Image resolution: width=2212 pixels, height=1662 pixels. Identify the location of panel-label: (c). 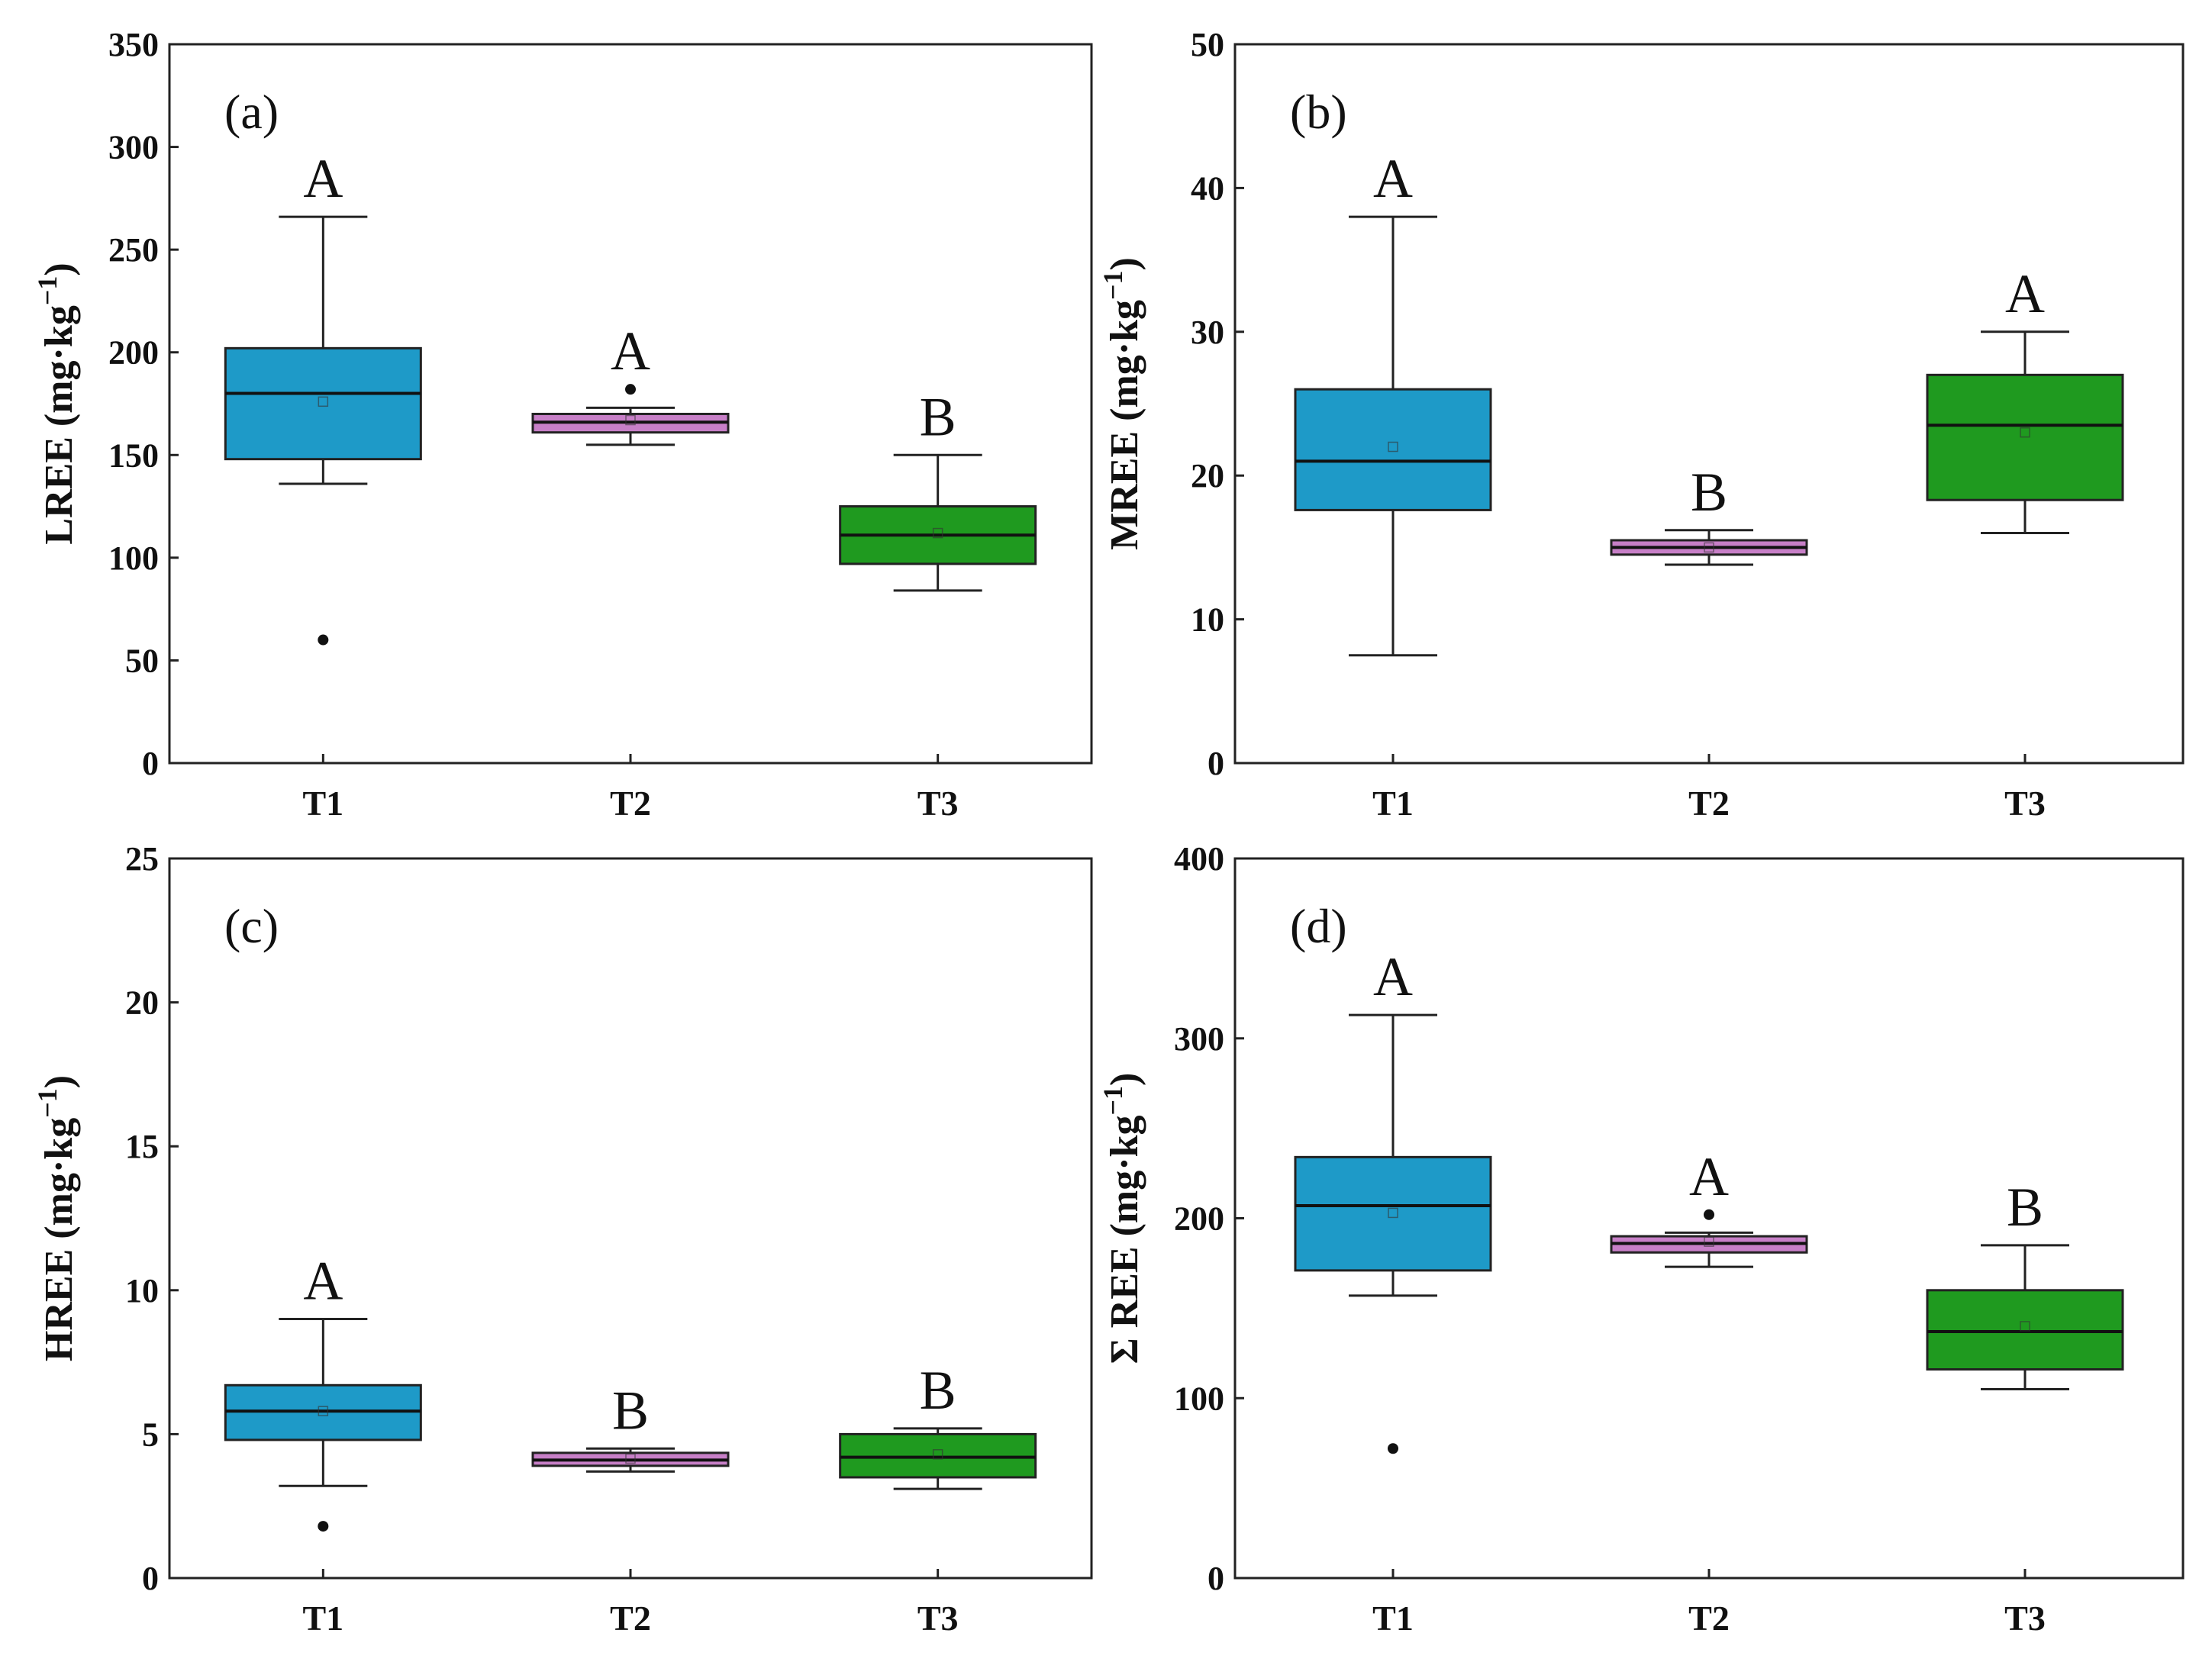
(251, 926).